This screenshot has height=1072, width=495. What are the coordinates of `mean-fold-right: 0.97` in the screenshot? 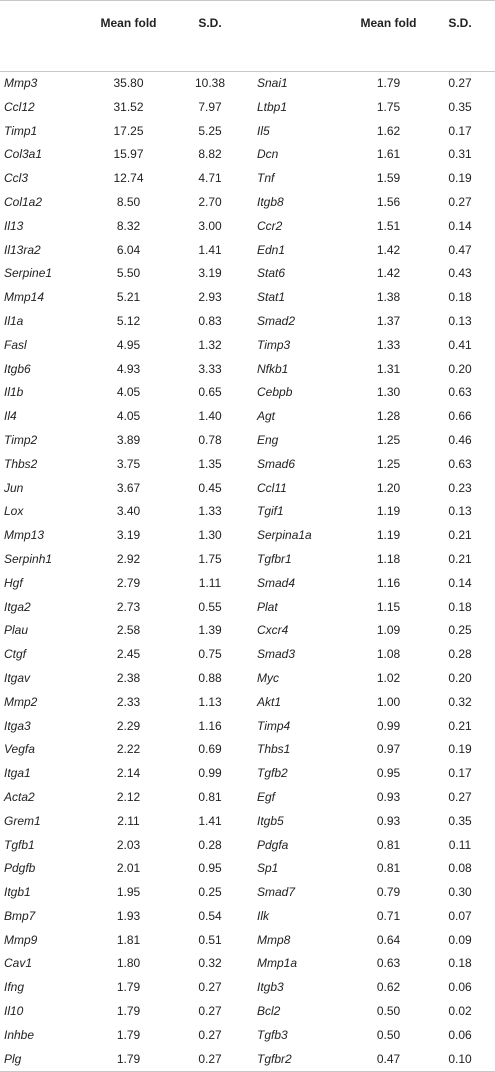 It's located at (388, 749).